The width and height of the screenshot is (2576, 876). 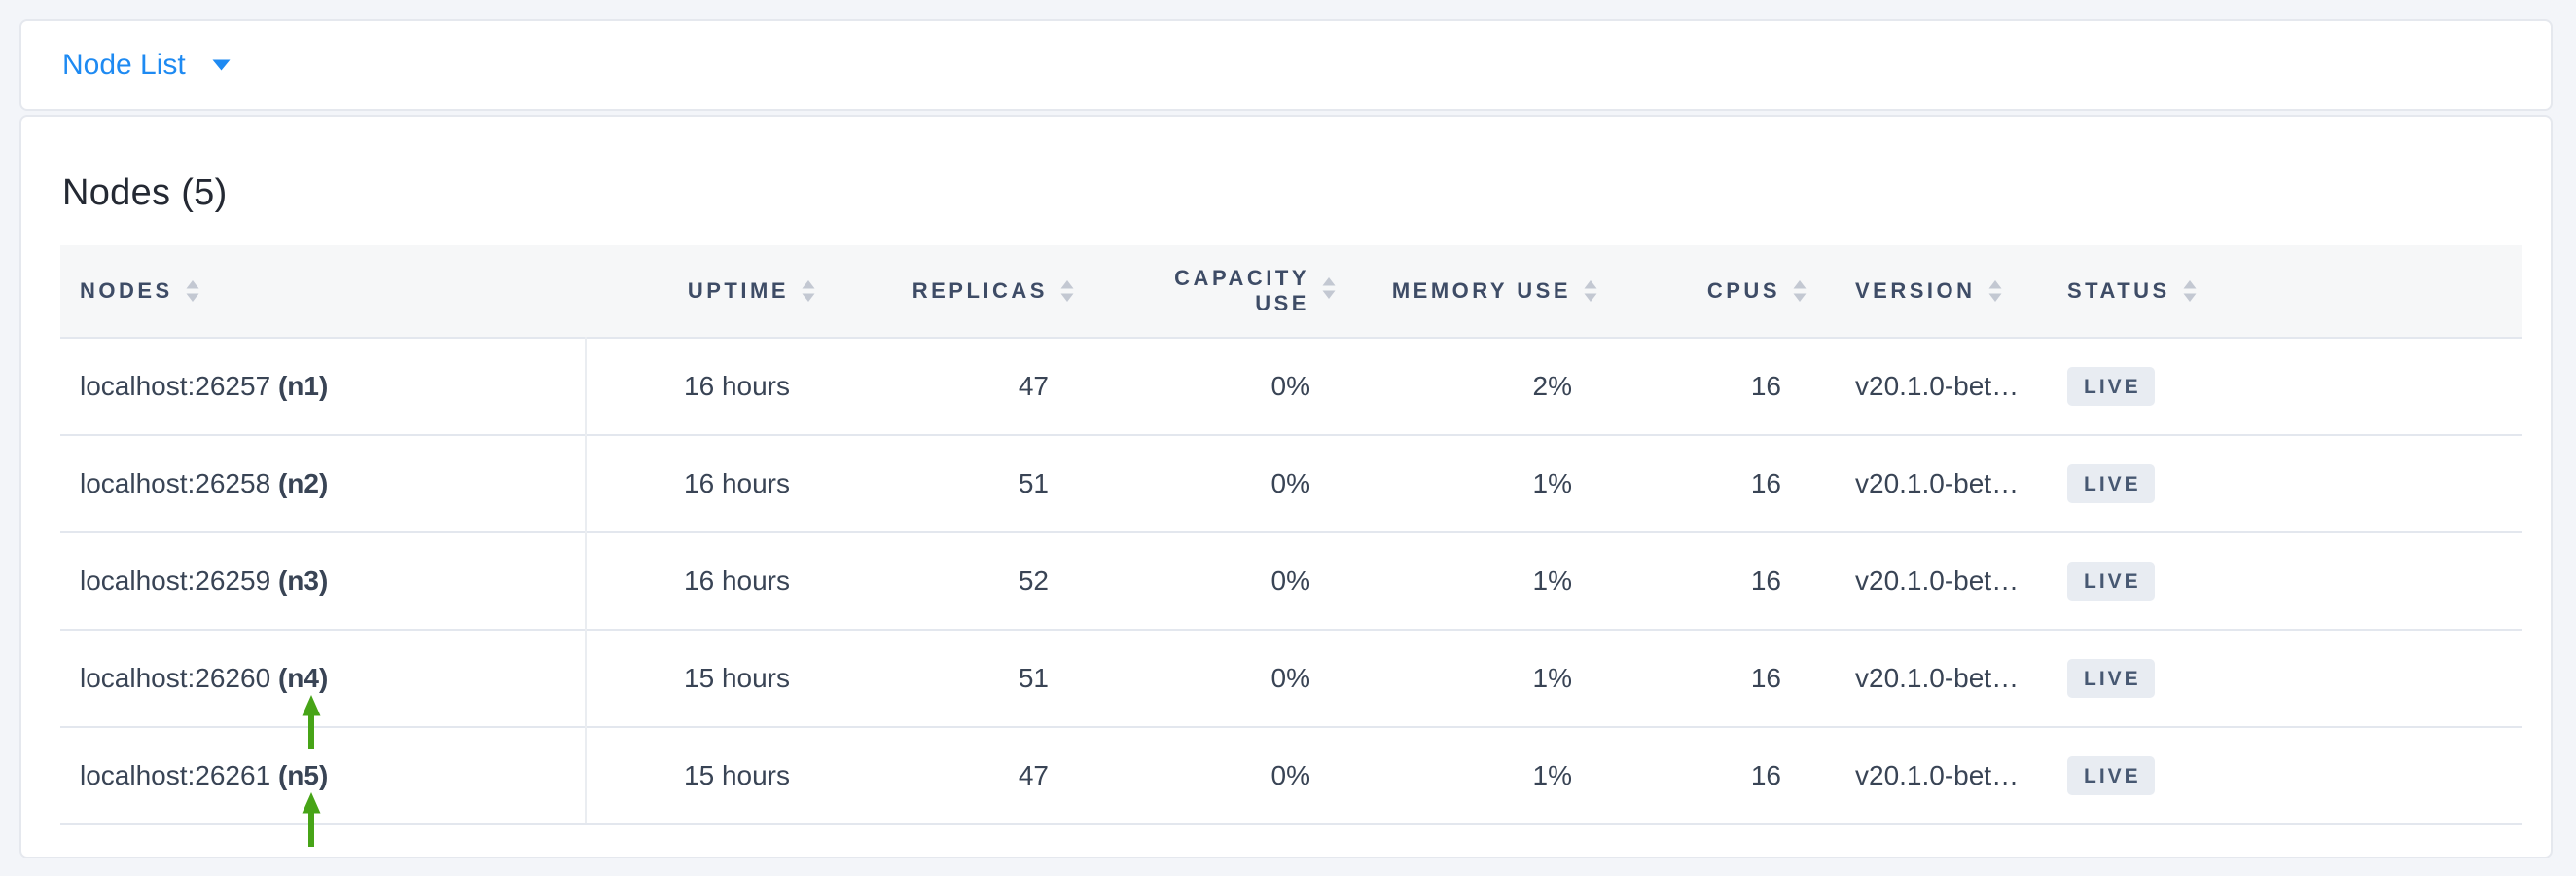 I want to click on node-name-cell: localhost:26261 (n5), so click(x=323, y=787).